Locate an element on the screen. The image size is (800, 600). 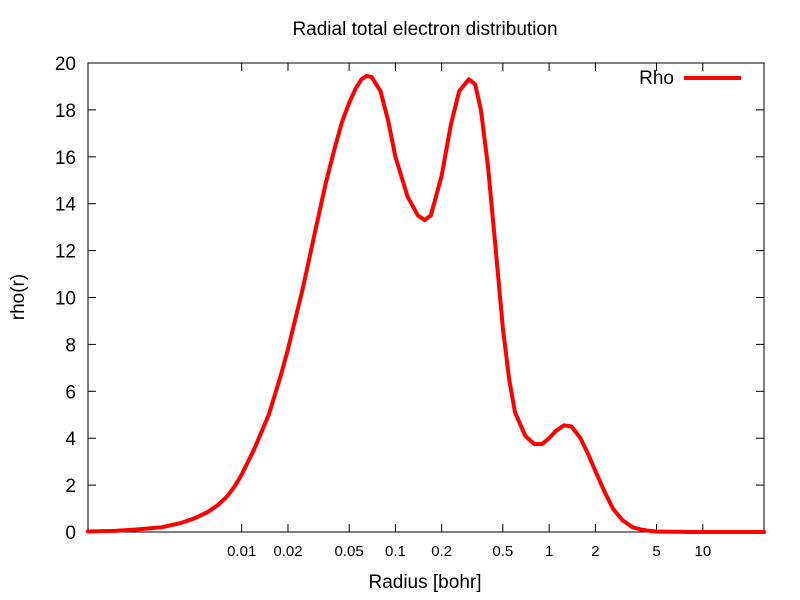
legend: Rho is located at coordinates (690, 78).